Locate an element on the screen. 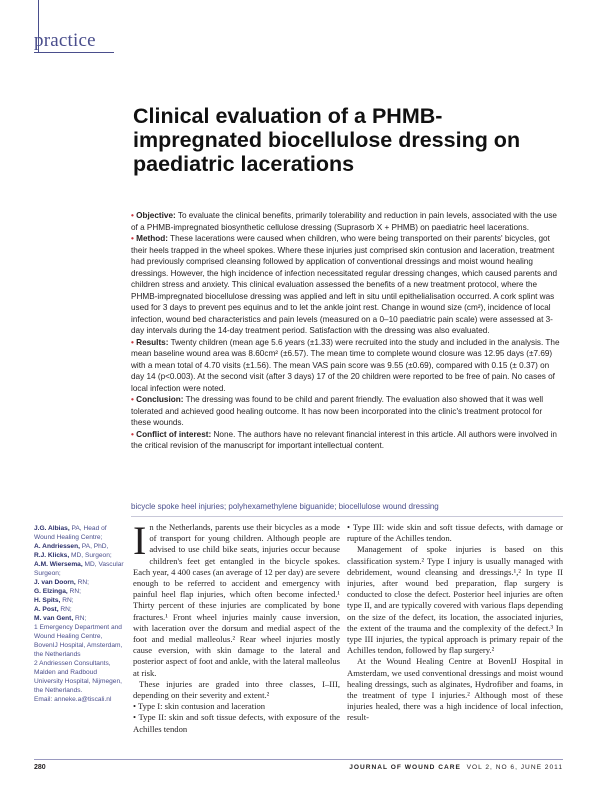  author-email: Email: anneke.a@tiscali.nl is located at coordinates (73, 699).